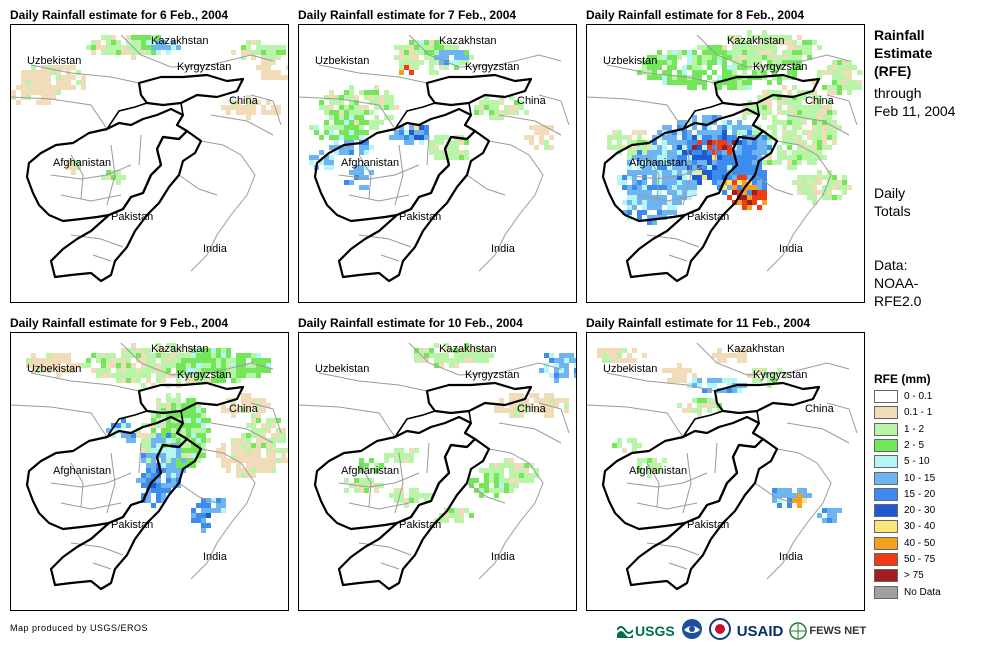 This screenshot has height=649, width=983. I want to click on legend-label: 15 - 20, so click(920, 494).